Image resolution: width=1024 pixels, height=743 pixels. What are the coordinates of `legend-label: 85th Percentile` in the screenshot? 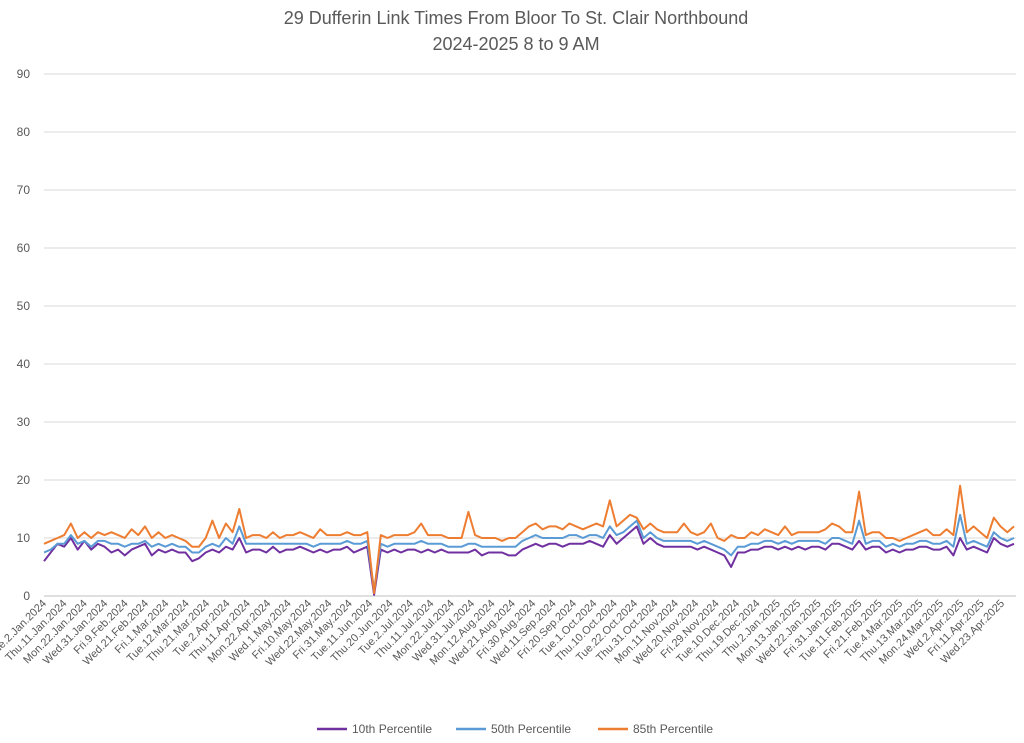 It's located at (673, 729).